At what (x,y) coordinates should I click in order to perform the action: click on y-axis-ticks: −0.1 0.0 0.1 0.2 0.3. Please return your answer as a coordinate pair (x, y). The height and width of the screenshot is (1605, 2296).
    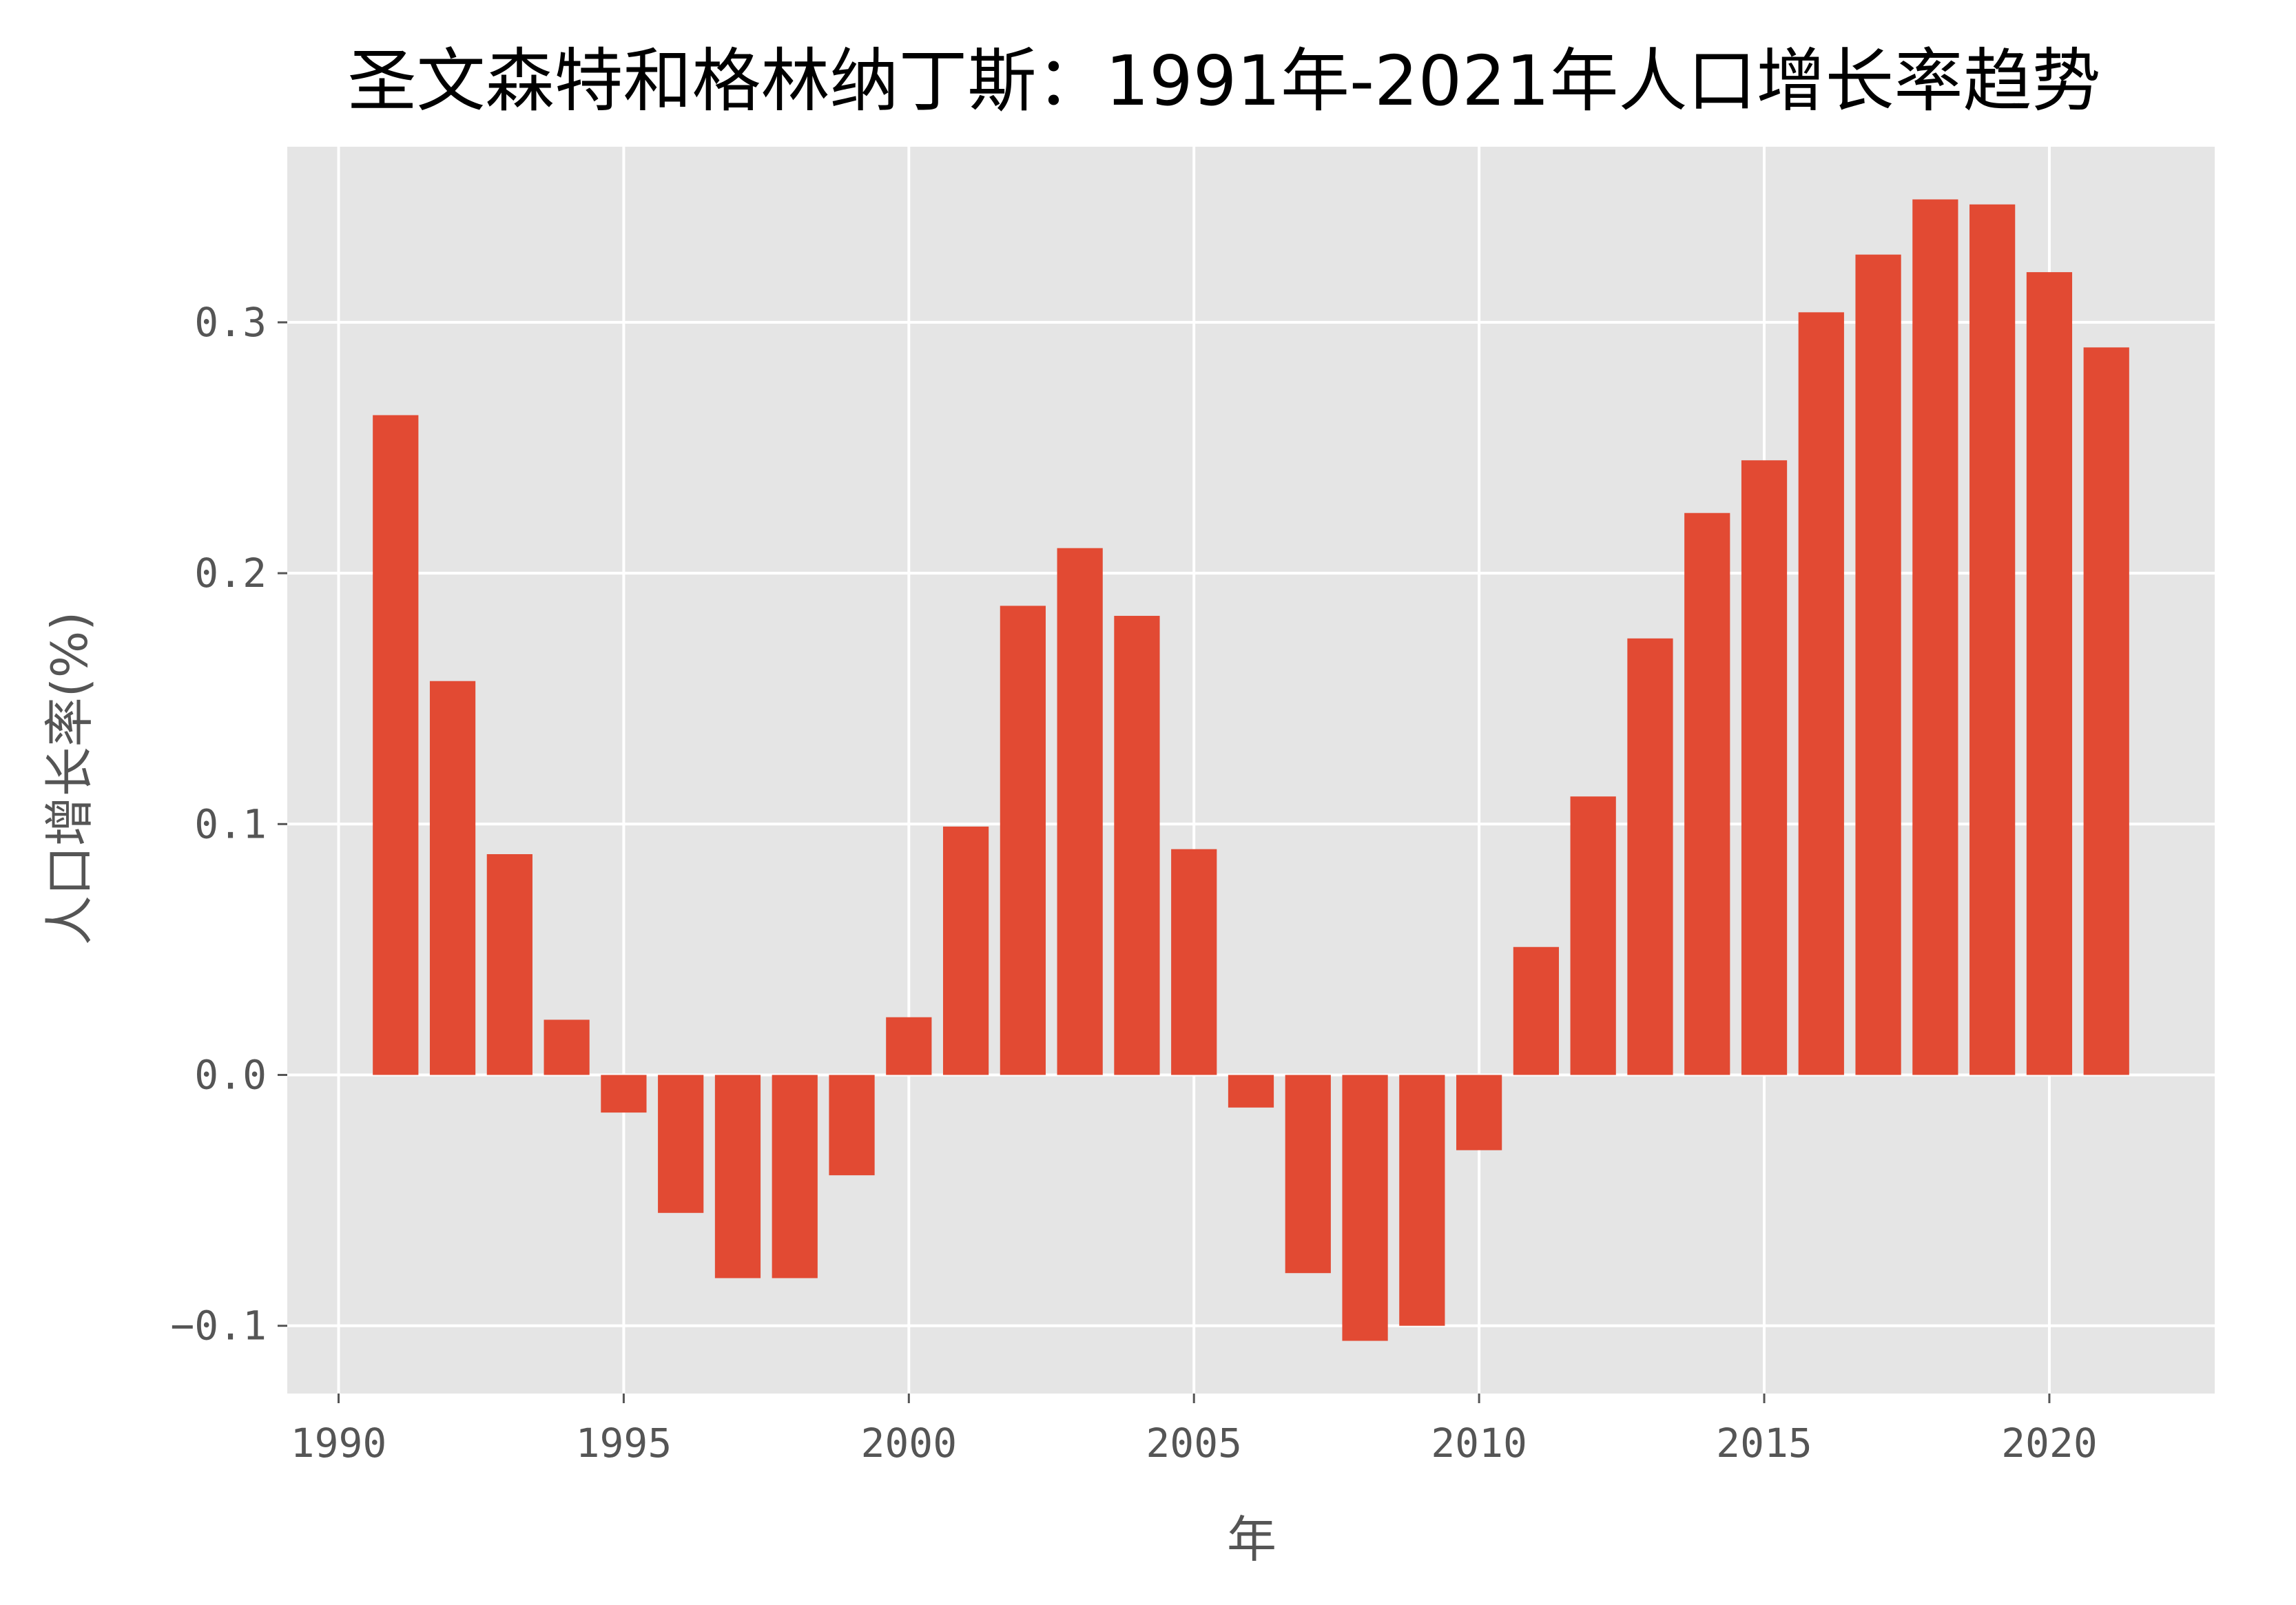
    Looking at the image, I should click on (228, 824).